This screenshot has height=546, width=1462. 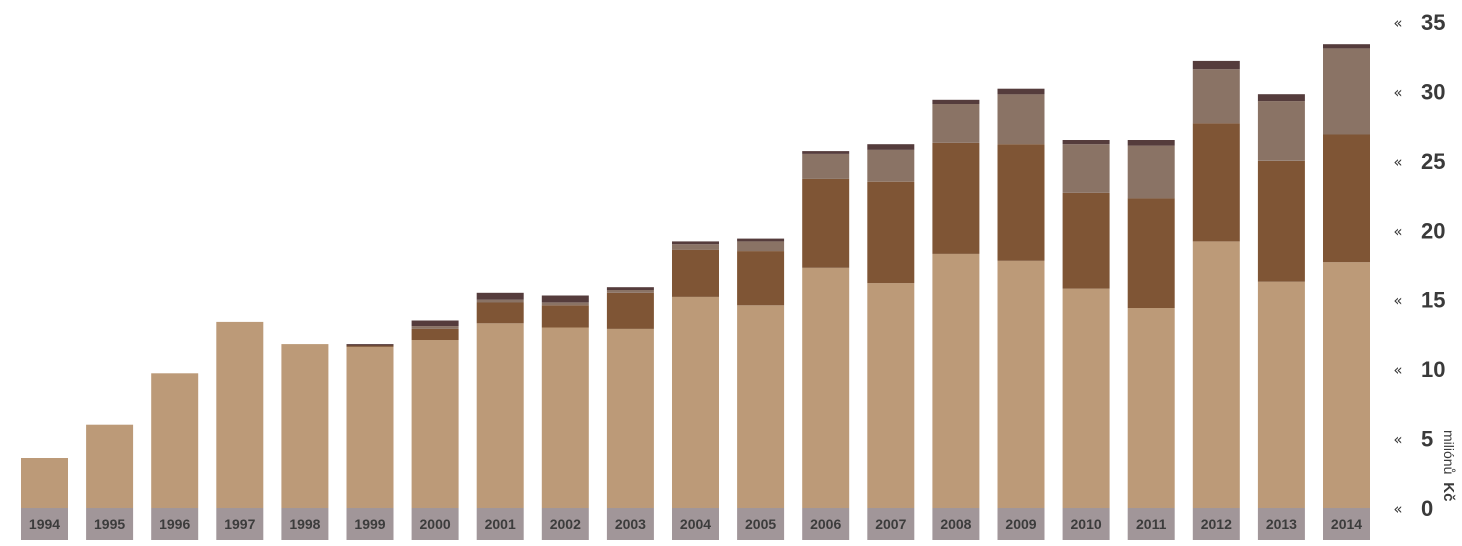 What do you see at coordinates (1216, 524) in the screenshot?
I see `x-tick-label-2012: 2012` at bounding box center [1216, 524].